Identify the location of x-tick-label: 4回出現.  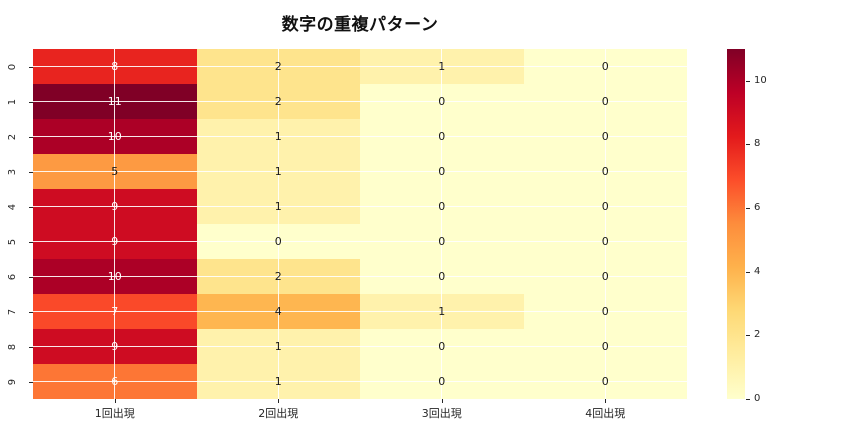
(605, 413).